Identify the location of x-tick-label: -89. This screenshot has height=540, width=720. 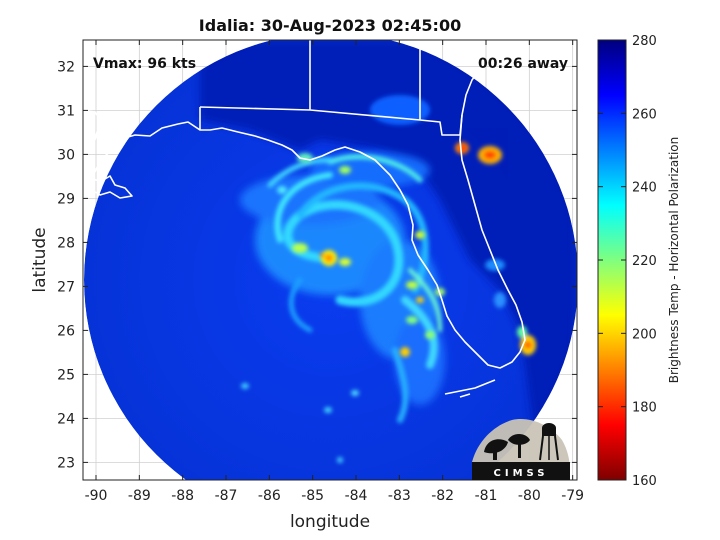
(139, 496).